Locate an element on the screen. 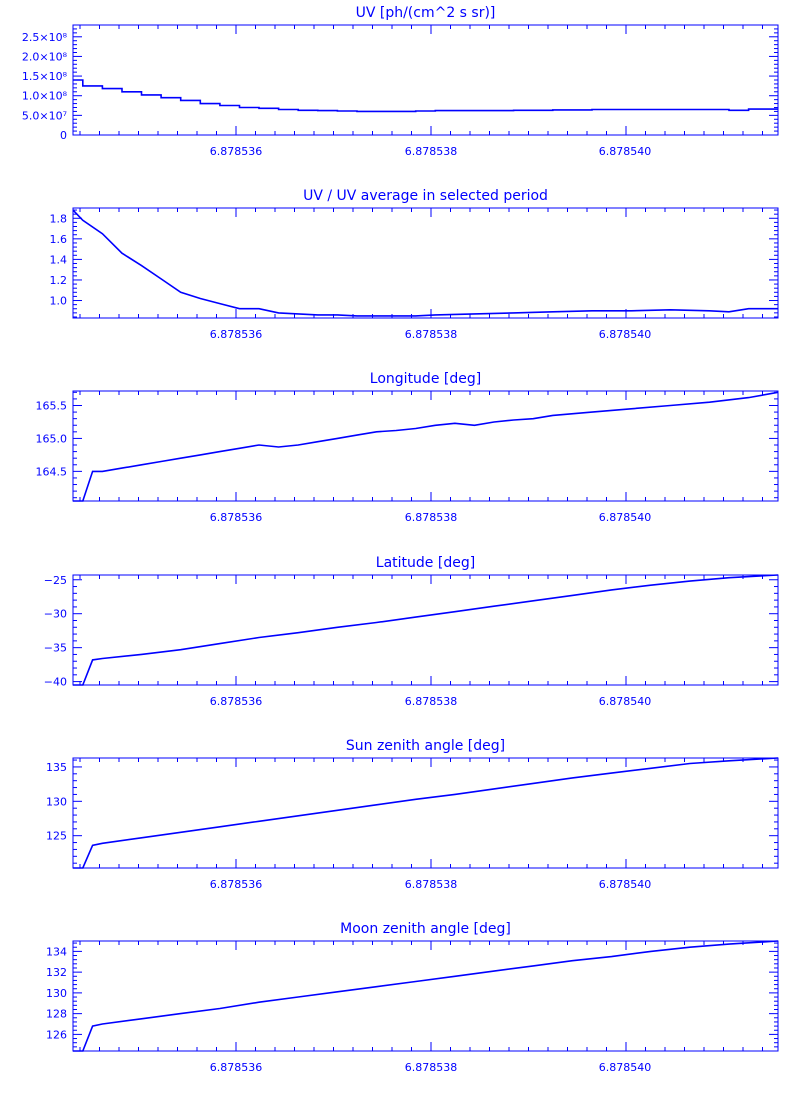 This screenshot has width=800, height=1100. chart-title: UV / UV average in selected period is located at coordinates (425, 196).